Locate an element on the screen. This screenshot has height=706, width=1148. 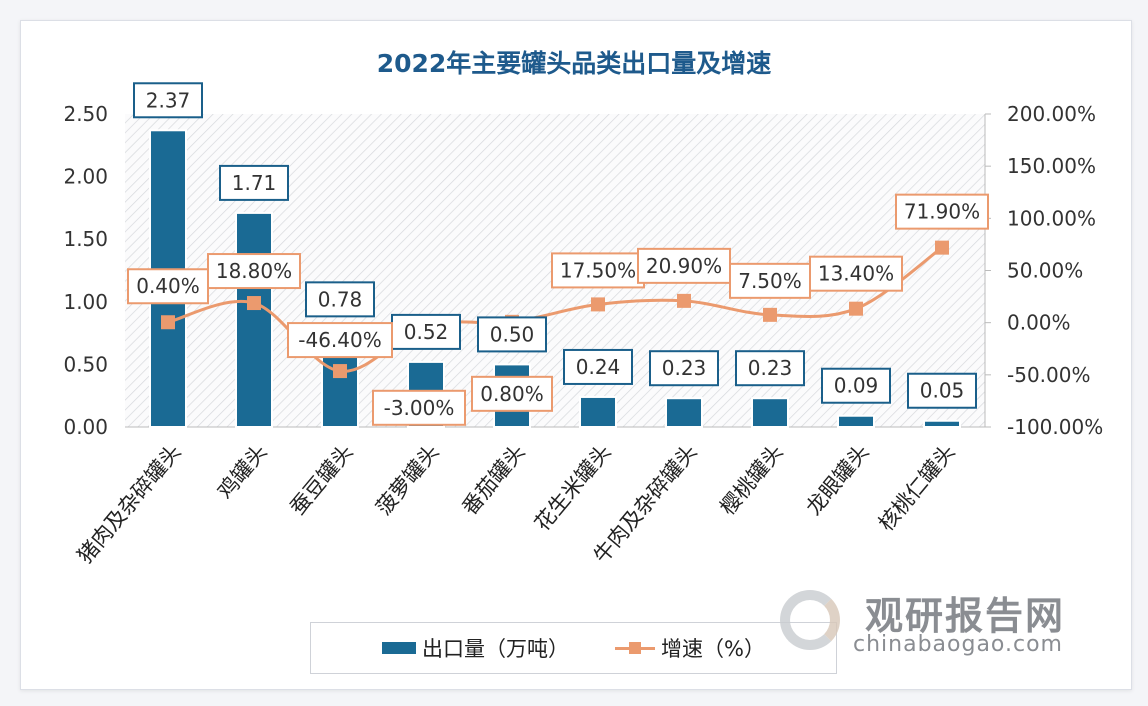
category-label: 蚕豆罐头 is located at coordinates (321, 480).